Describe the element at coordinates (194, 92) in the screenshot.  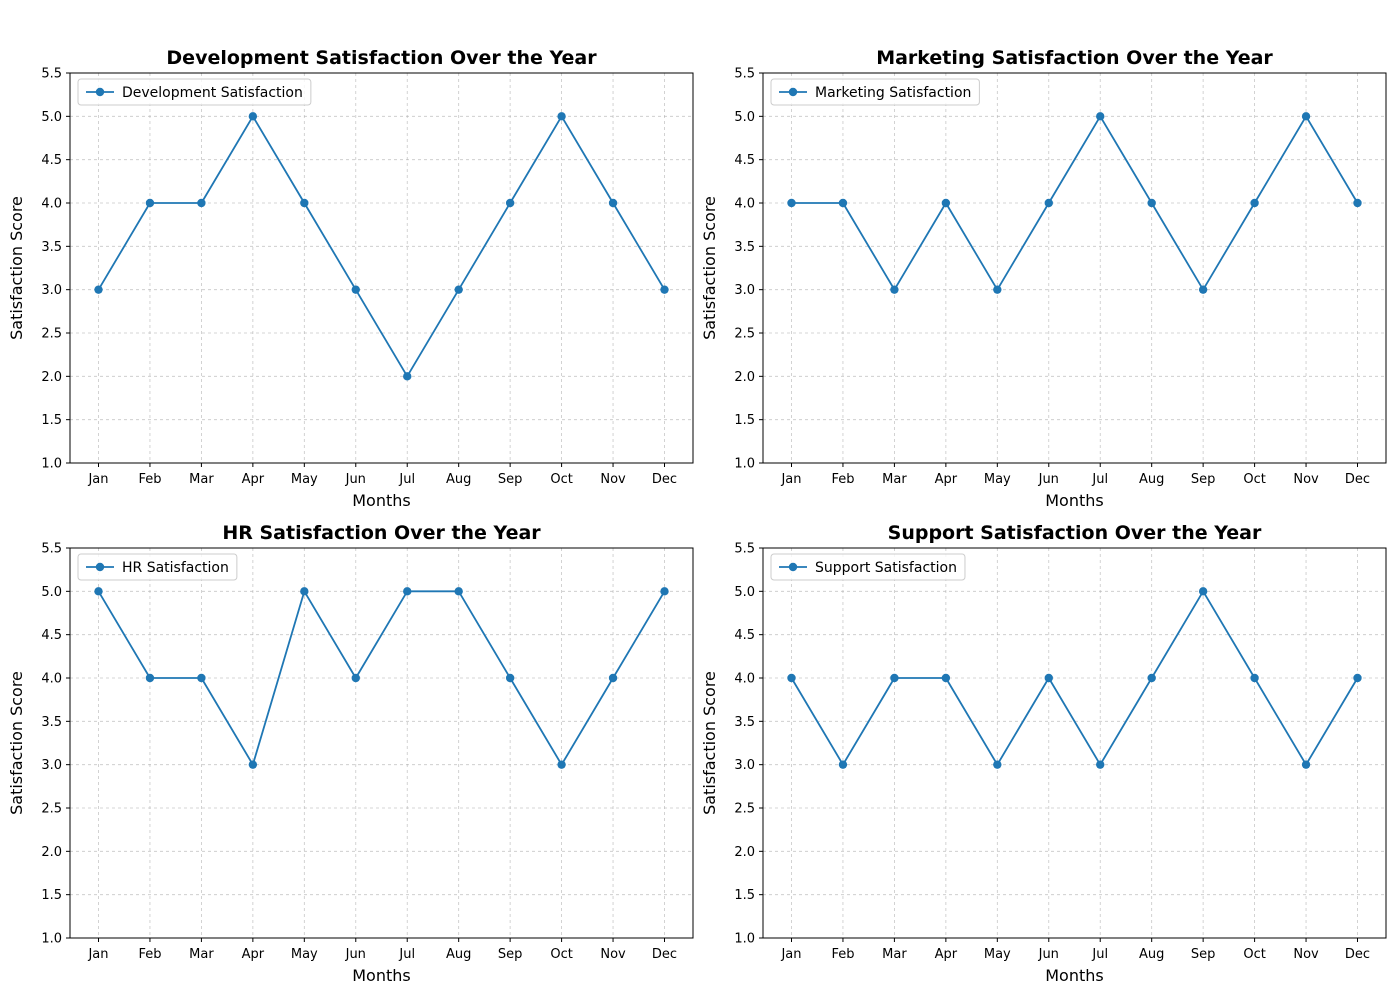
I see `legend: Development Satisfaction` at that location.